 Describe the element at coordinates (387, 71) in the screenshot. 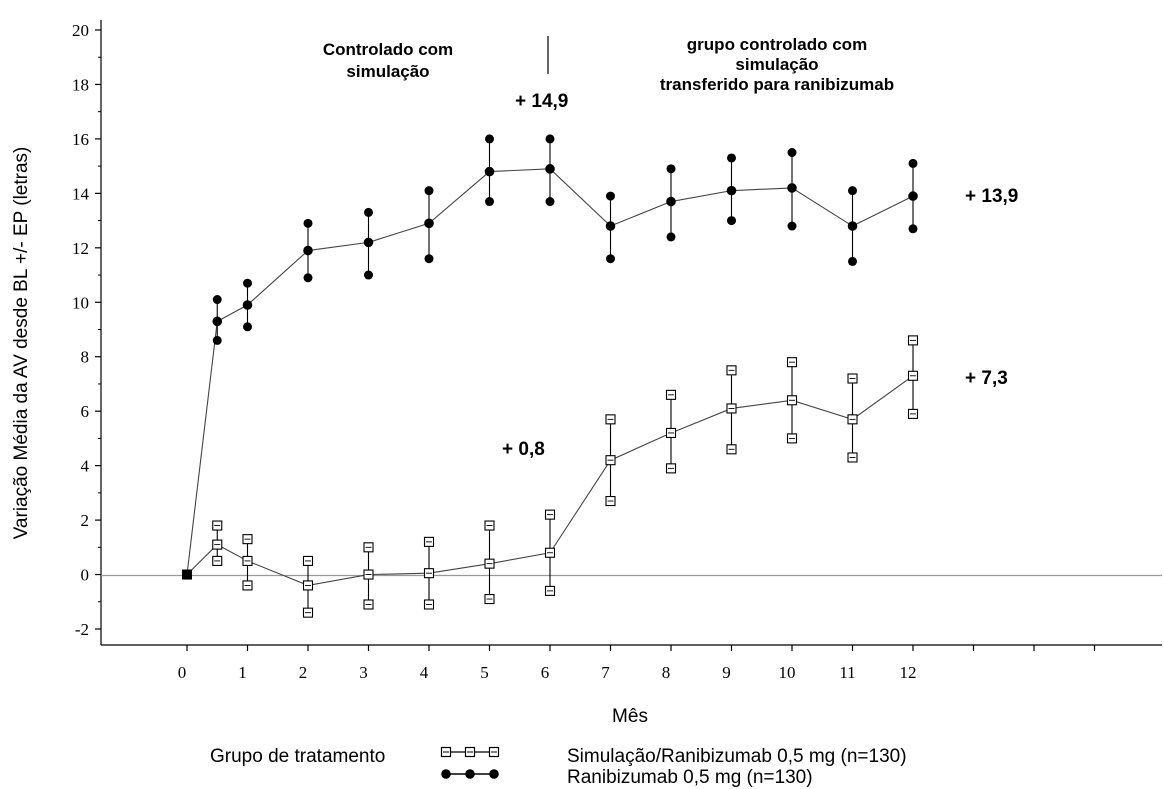

I see `phase-left-label-line2: simulação` at that location.